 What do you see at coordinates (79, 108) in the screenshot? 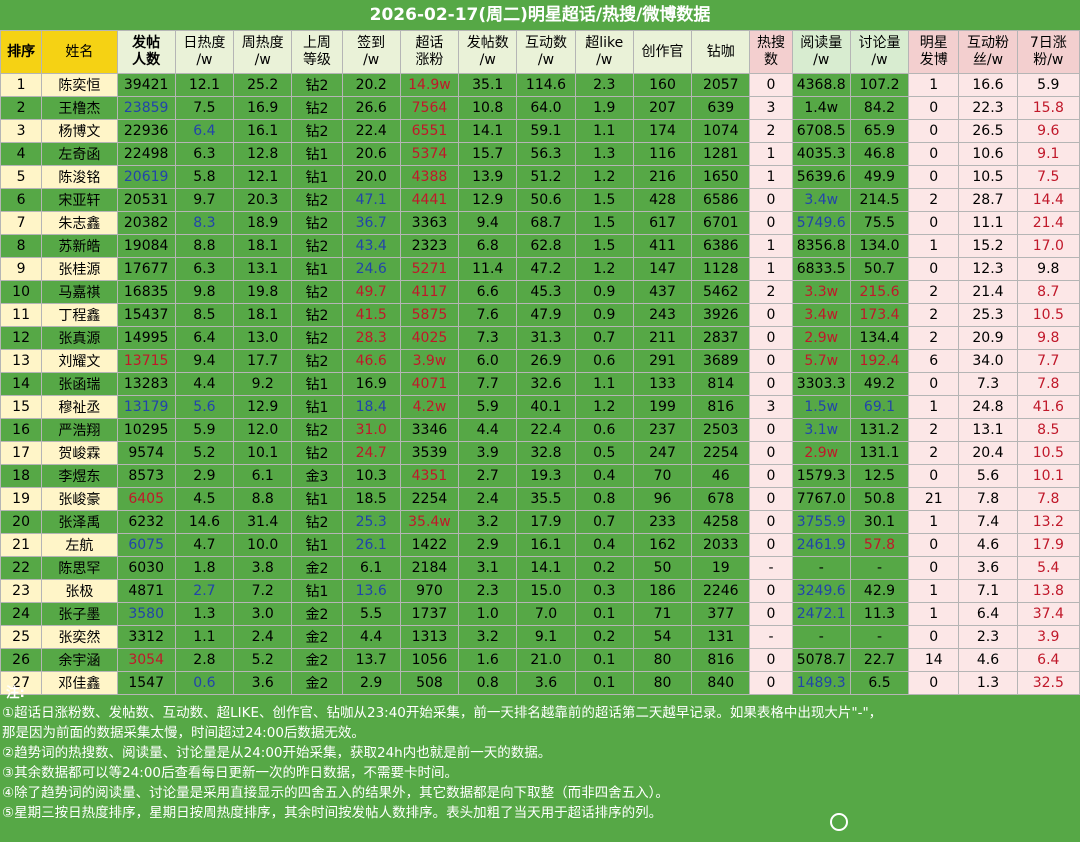
I see `table-cell: 王橹杰` at bounding box center [79, 108].